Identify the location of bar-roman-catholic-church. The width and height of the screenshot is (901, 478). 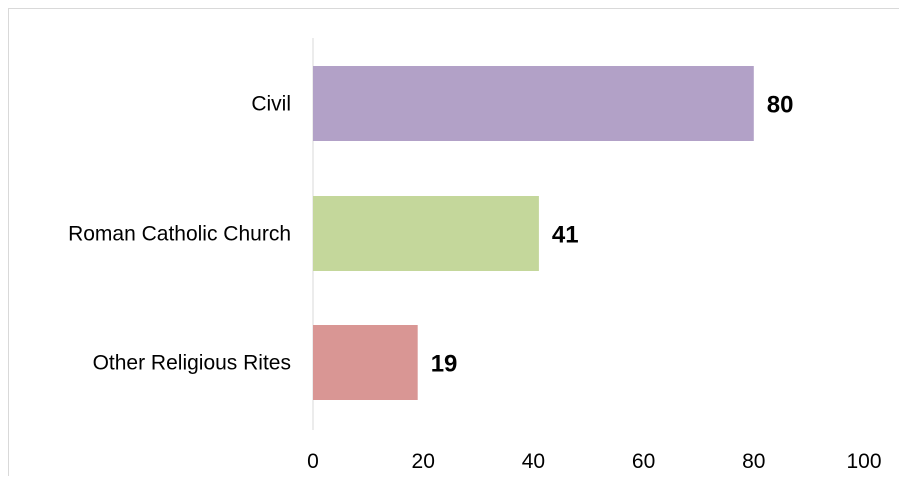
(426, 233).